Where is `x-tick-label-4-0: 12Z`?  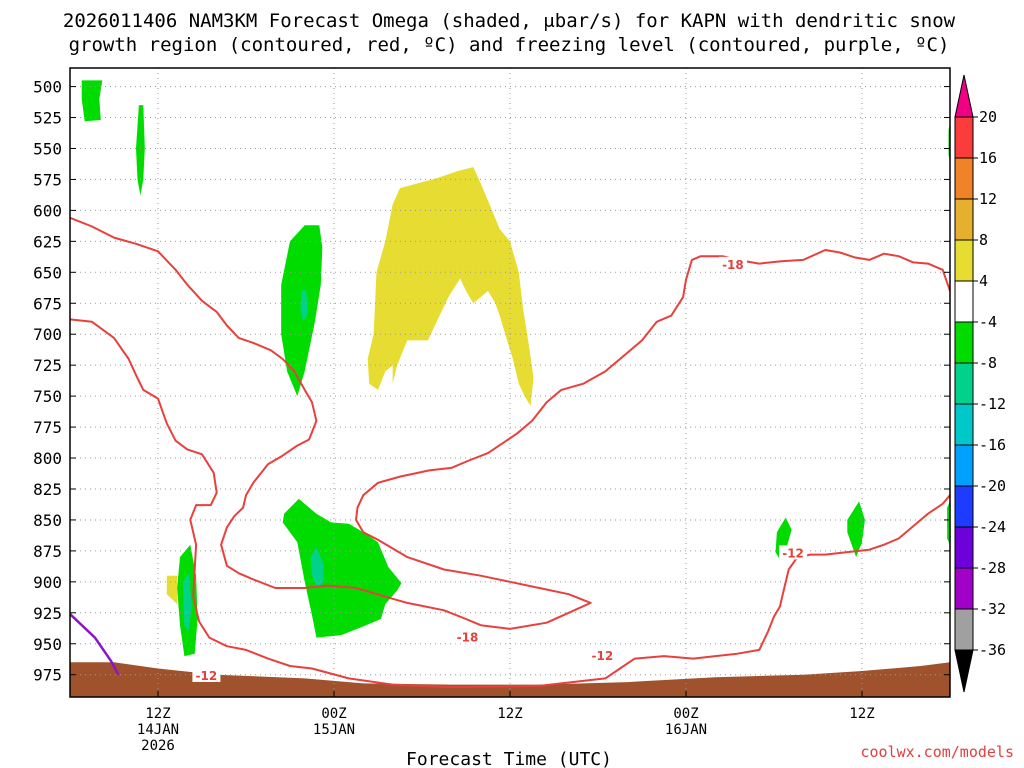
x-tick-label-4-0: 12Z is located at coordinates (861, 714).